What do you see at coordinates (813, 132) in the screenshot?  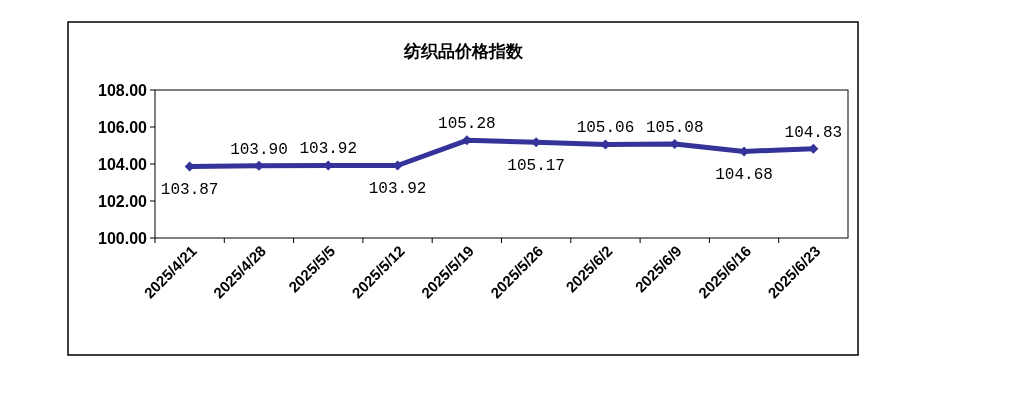 I see `data-label: 104.83` at bounding box center [813, 132].